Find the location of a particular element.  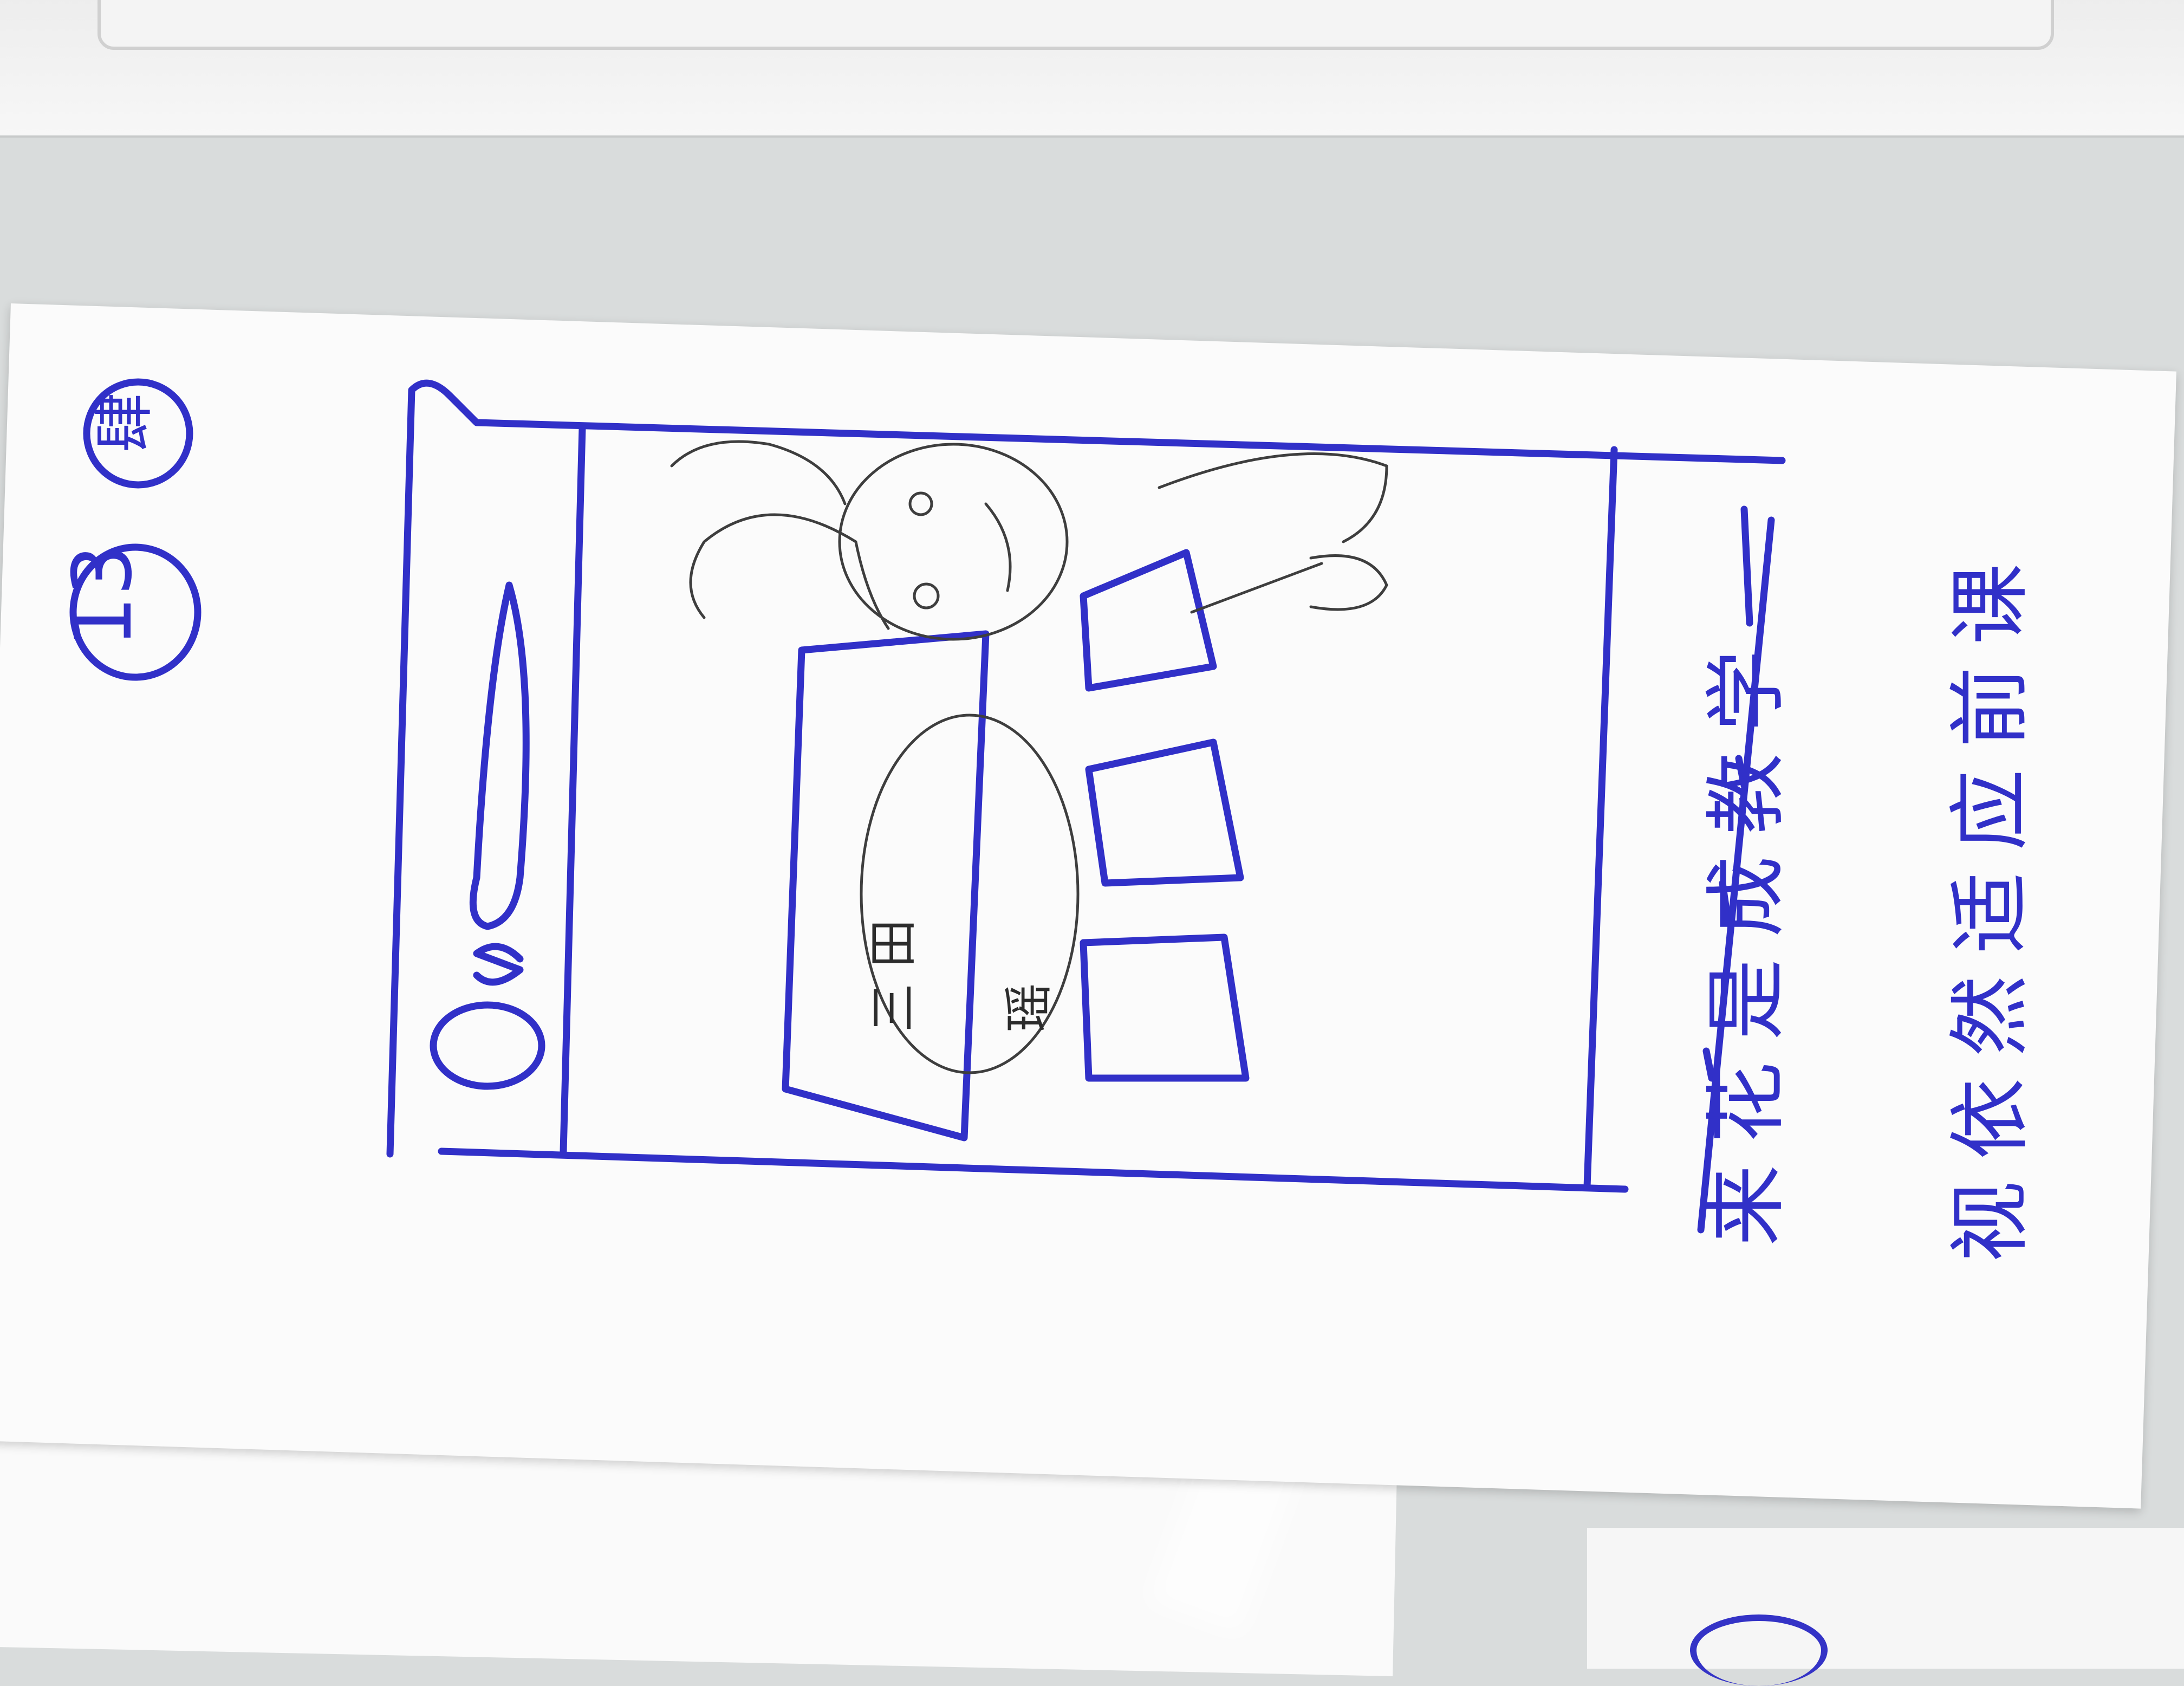

footer-divider is located at coordinates (1600, 818).